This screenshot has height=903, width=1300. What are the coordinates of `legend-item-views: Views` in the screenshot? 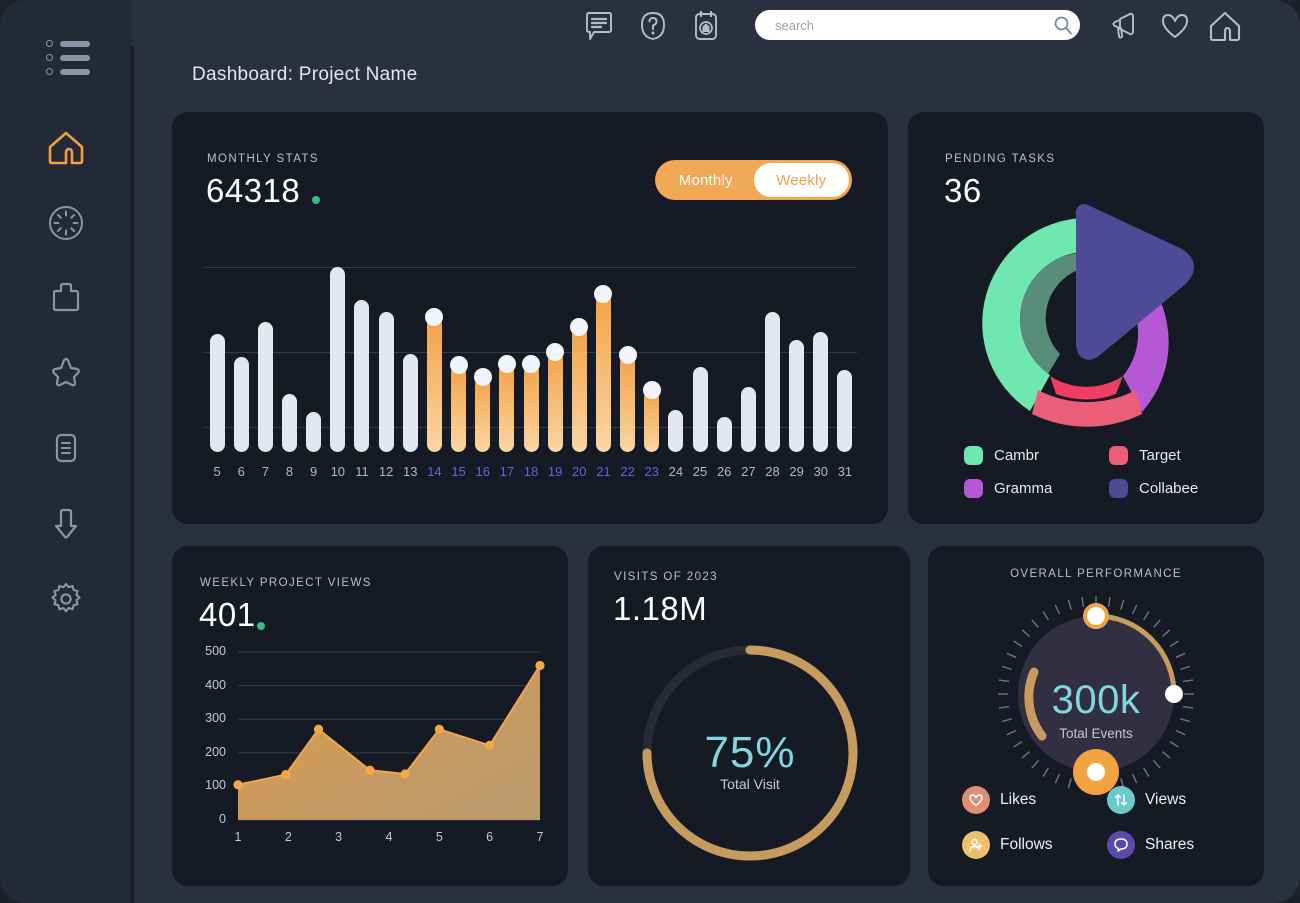 It's located at (1179, 800).